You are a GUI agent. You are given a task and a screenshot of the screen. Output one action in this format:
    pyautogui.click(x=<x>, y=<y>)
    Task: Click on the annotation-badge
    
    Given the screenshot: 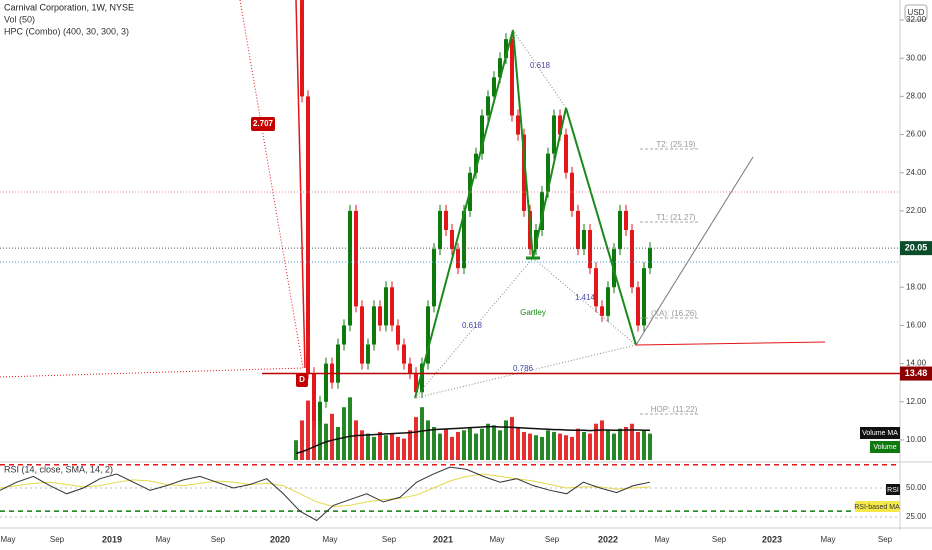 What is the action you would take?
    pyautogui.click(x=302, y=380)
    